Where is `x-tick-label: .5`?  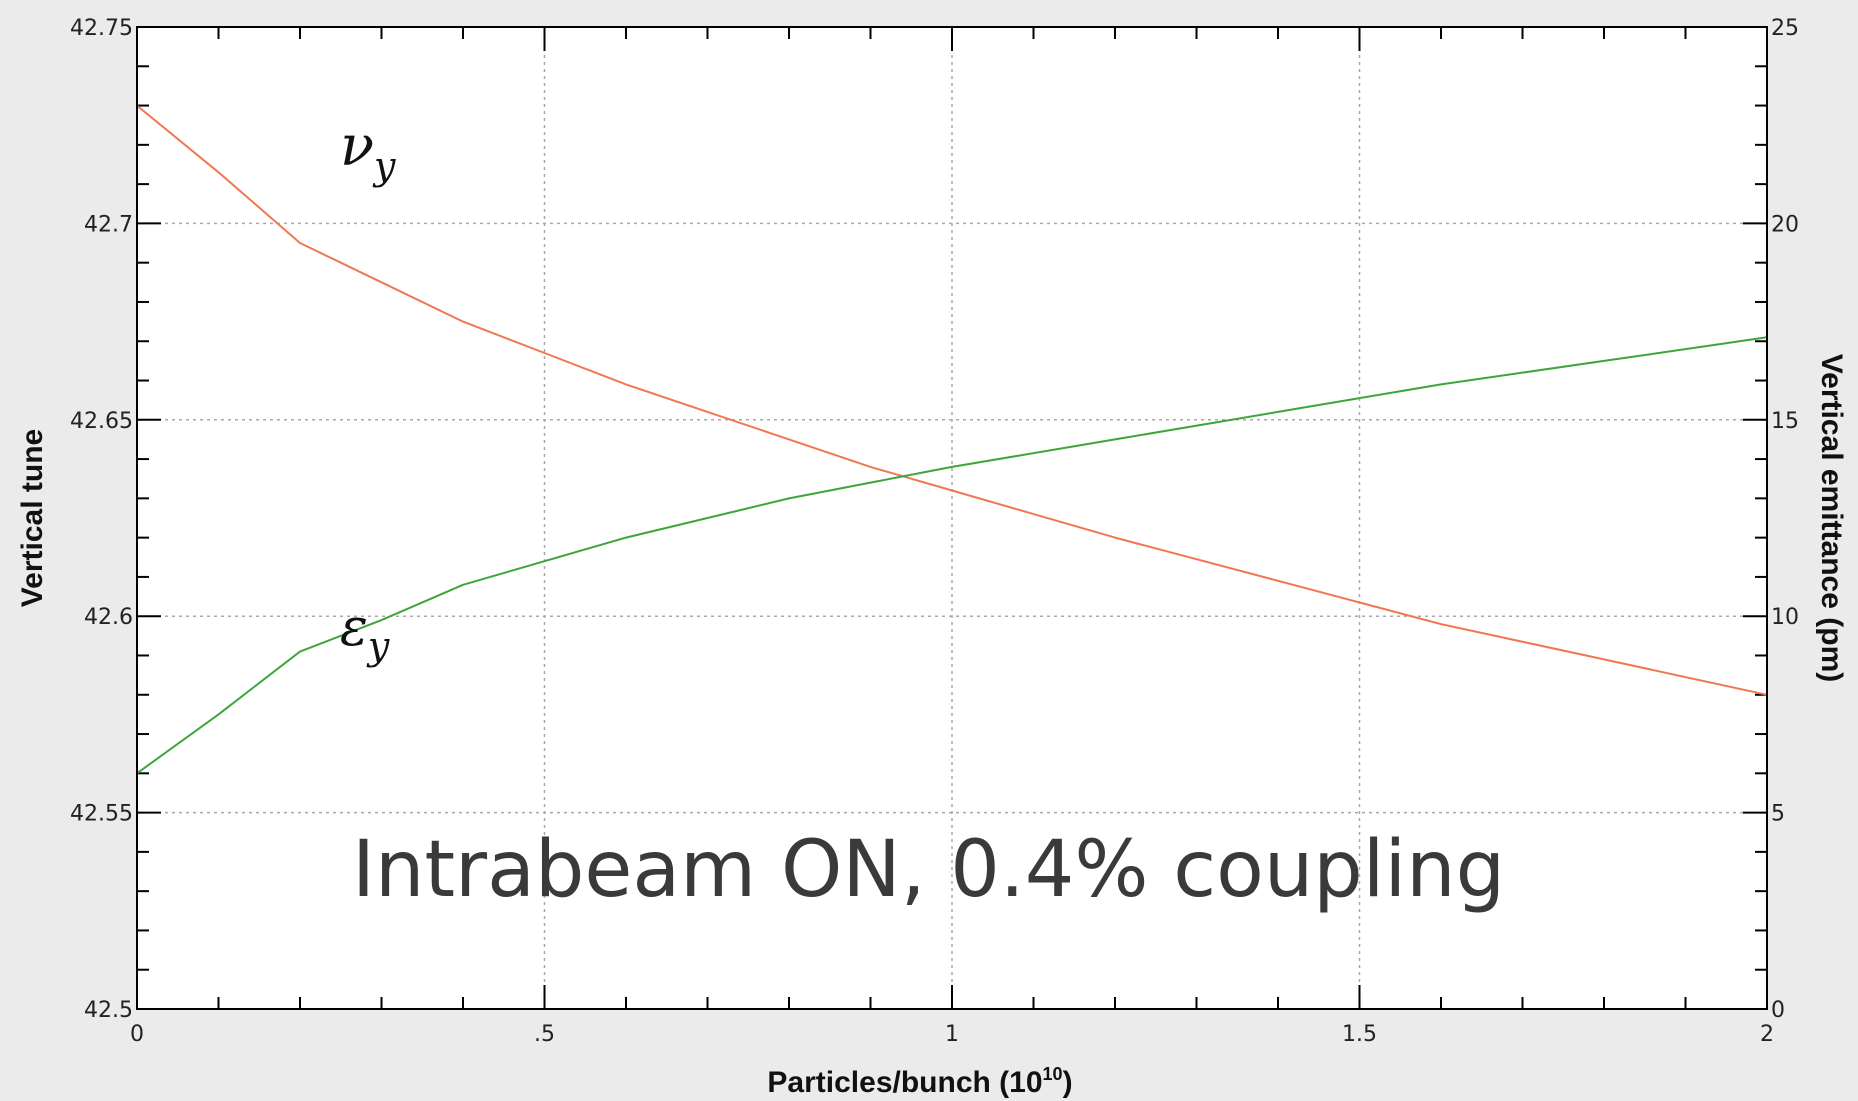
x-tick-label: .5 is located at coordinates (544, 1034).